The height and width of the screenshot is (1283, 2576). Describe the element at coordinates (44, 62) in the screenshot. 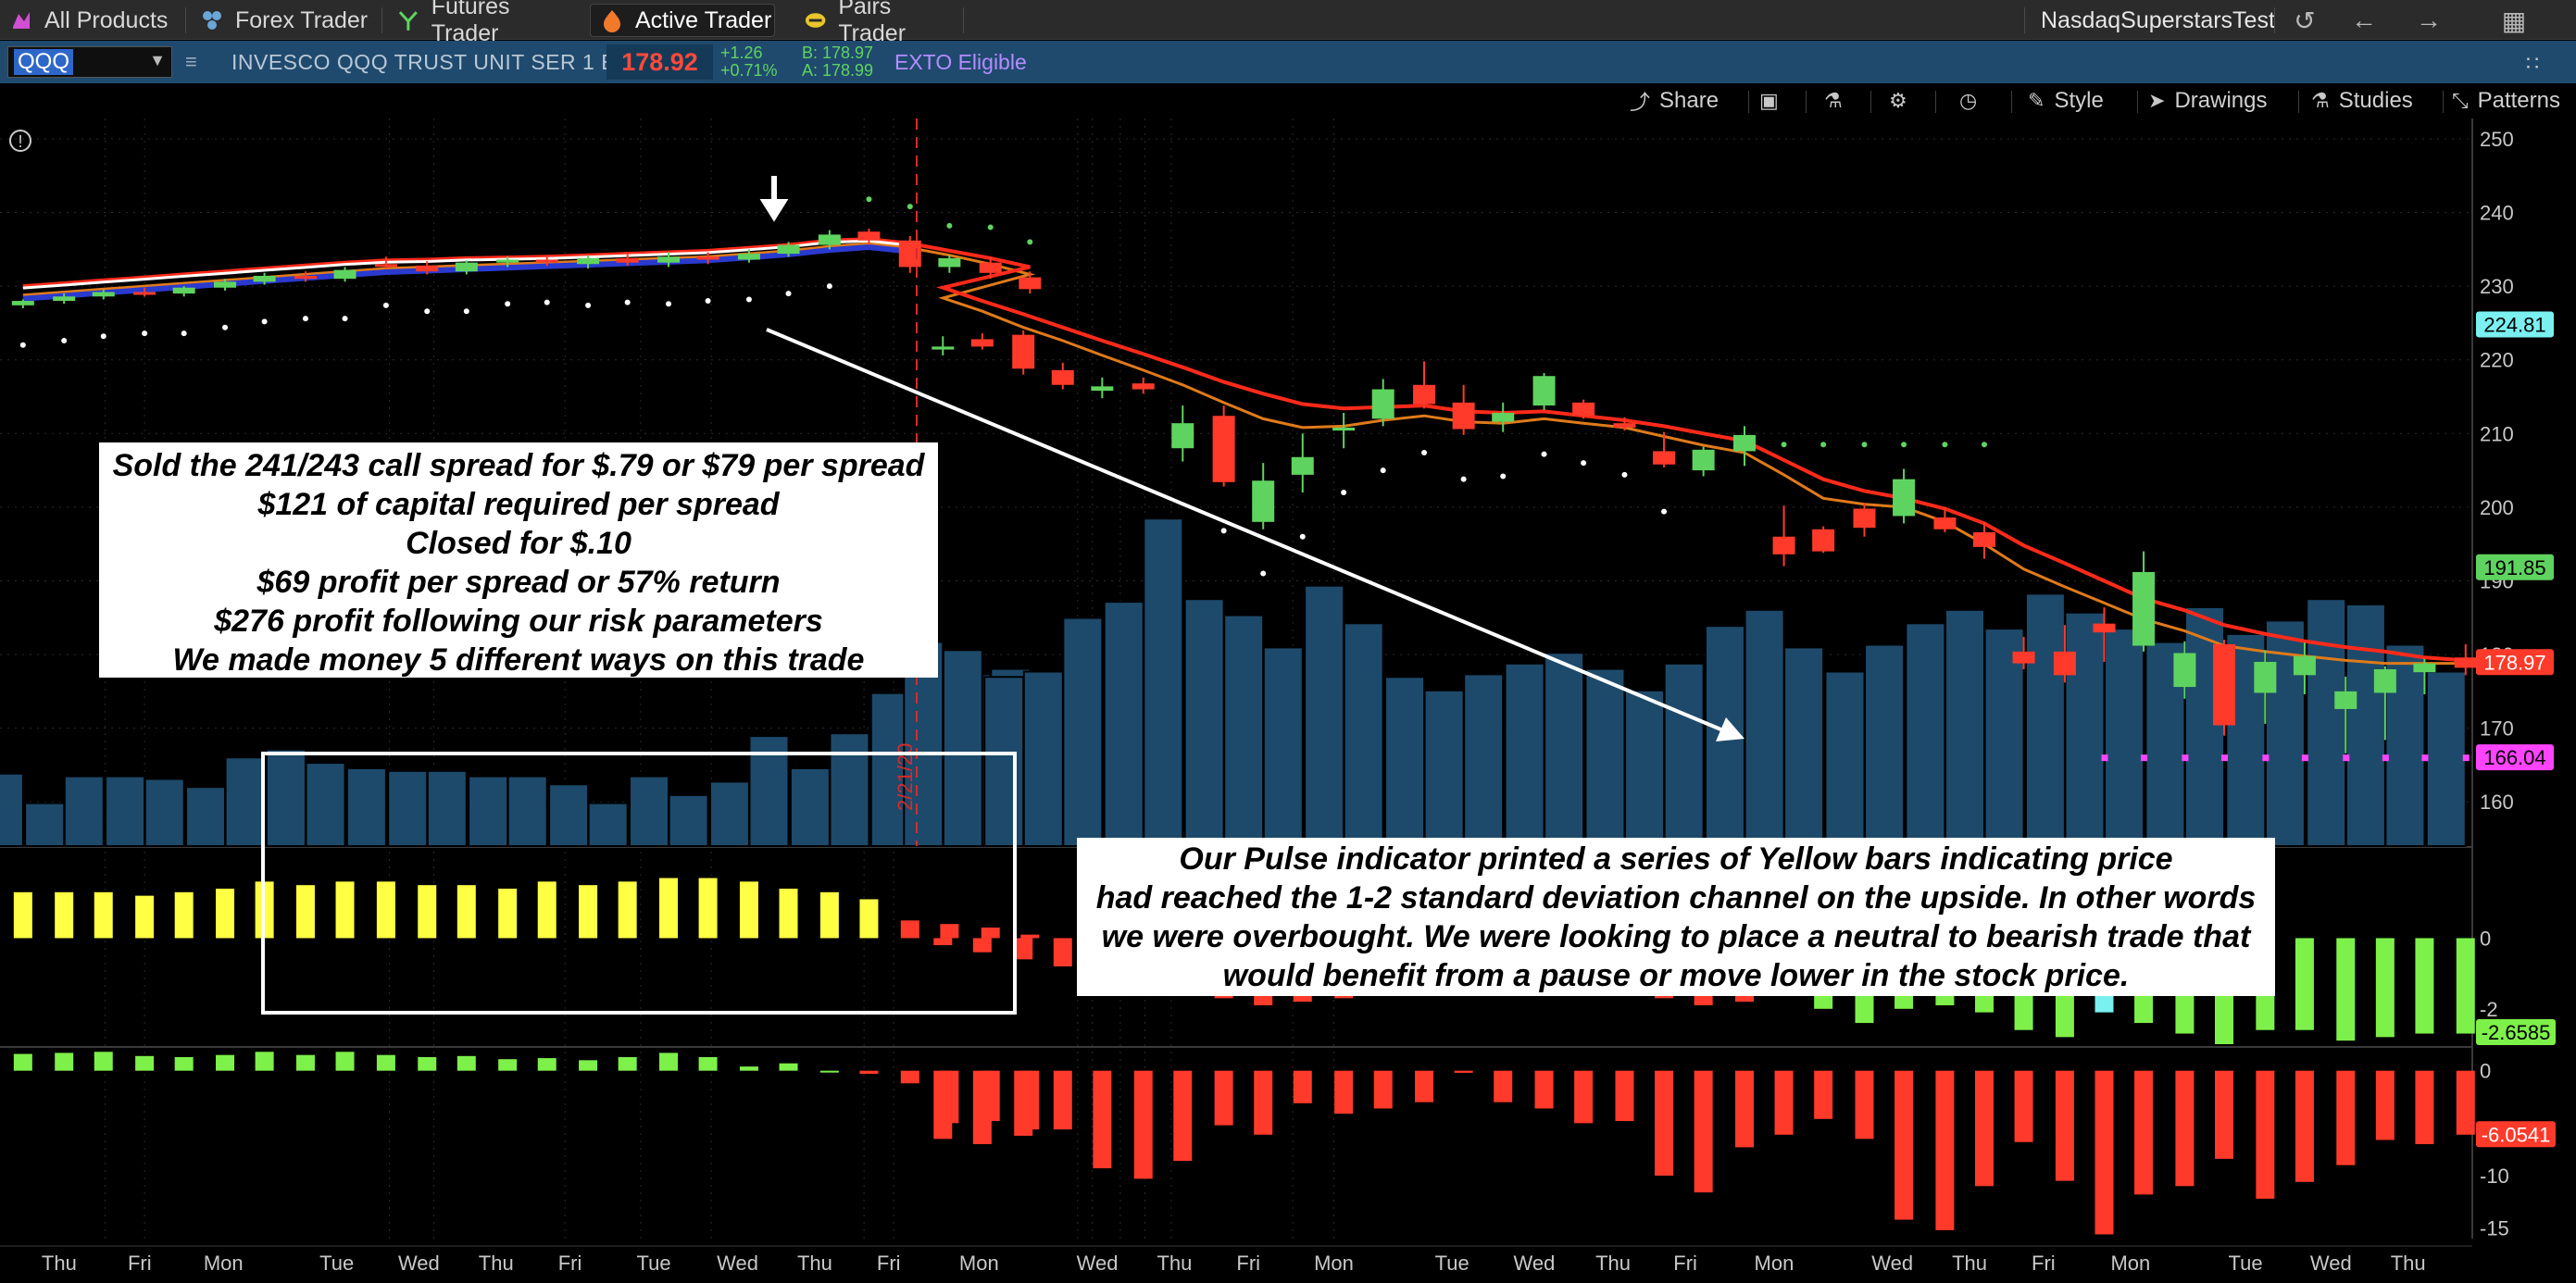

I see `symbol-text: QQQ` at that location.